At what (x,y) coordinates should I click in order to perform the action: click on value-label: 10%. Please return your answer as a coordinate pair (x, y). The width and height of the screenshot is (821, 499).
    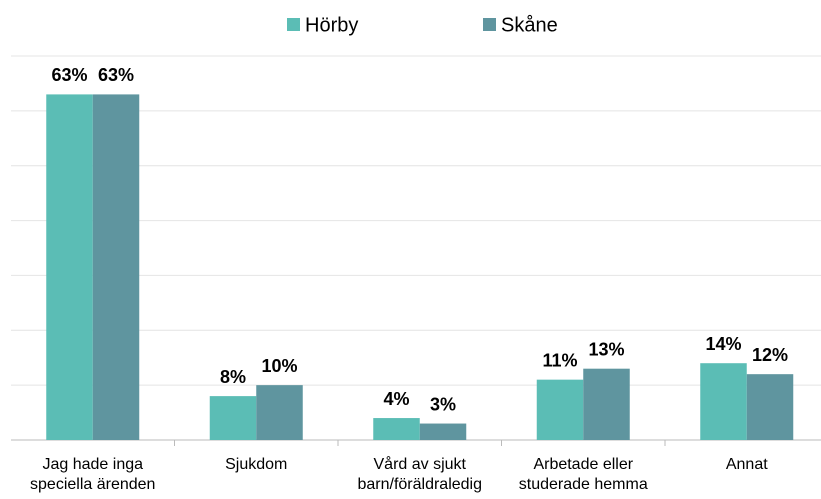
    Looking at the image, I should click on (279, 366).